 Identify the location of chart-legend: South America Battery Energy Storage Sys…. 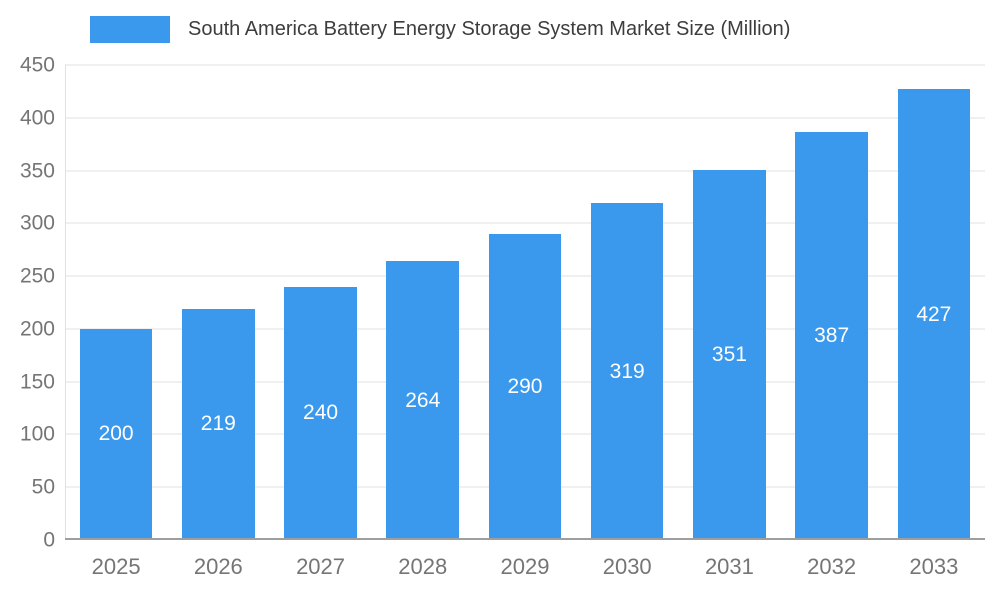
(440, 29).